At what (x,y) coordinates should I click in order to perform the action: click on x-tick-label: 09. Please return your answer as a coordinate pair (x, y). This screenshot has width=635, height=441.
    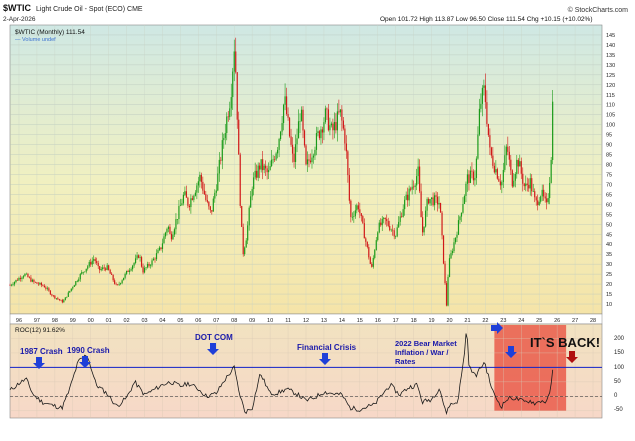
    Looking at the image, I should click on (252, 321).